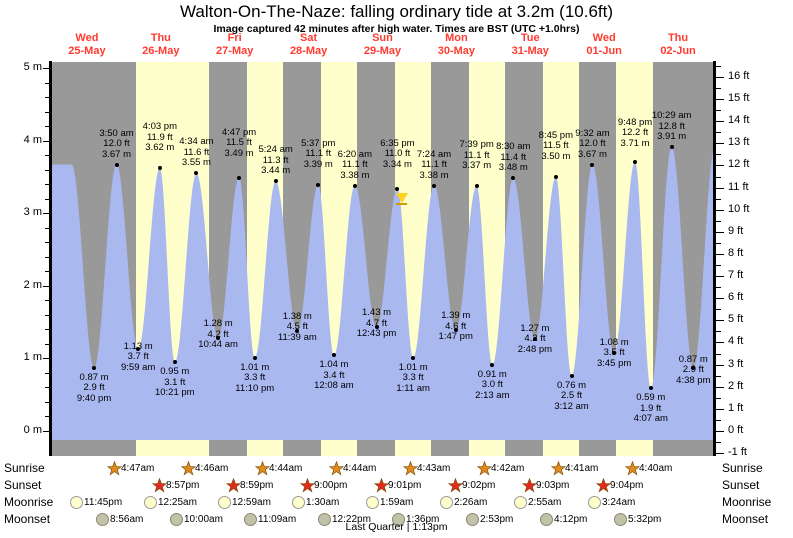 The image size is (793, 538). Describe the element at coordinates (376, 313) in the screenshot. I see `low-tide-meters: 1.43 m` at that location.